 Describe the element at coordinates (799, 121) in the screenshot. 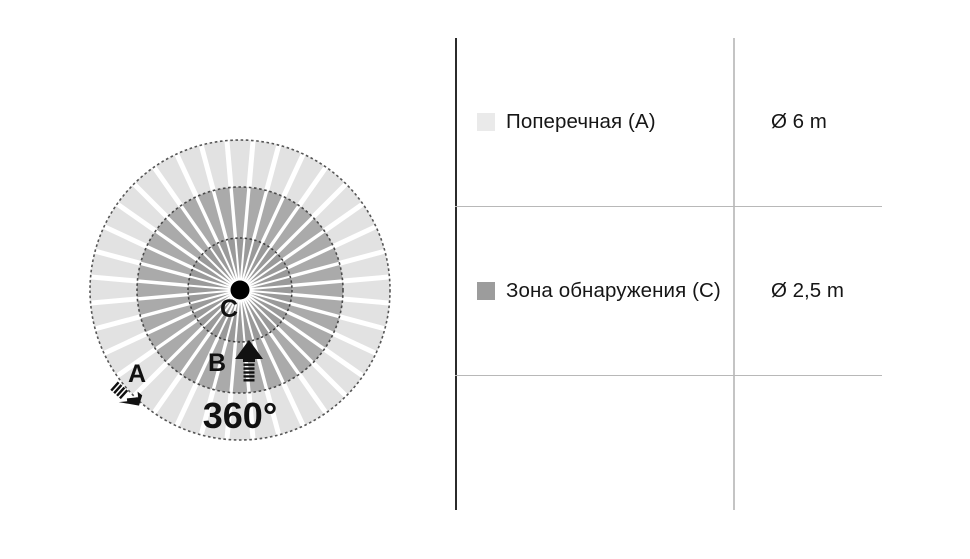

I see `legend-diameter-value: Ø 6 m` at that location.